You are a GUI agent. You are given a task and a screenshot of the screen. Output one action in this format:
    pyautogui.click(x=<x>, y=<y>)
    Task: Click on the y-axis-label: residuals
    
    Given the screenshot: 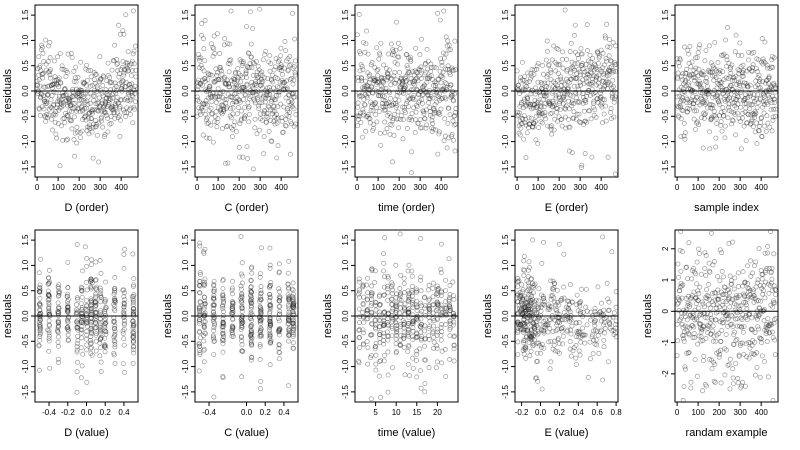 What is the action you would take?
    pyautogui.click(x=648, y=315)
    